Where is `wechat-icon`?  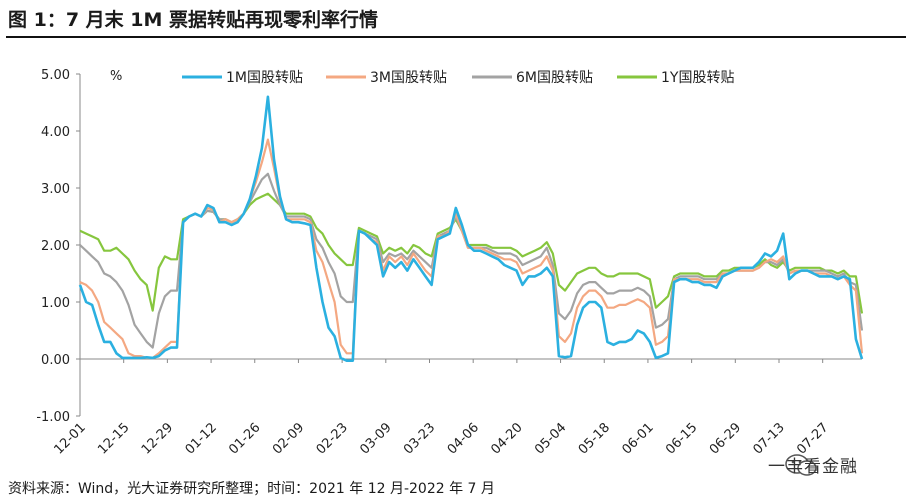 wechat-icon is located at coordinates (801, 465).